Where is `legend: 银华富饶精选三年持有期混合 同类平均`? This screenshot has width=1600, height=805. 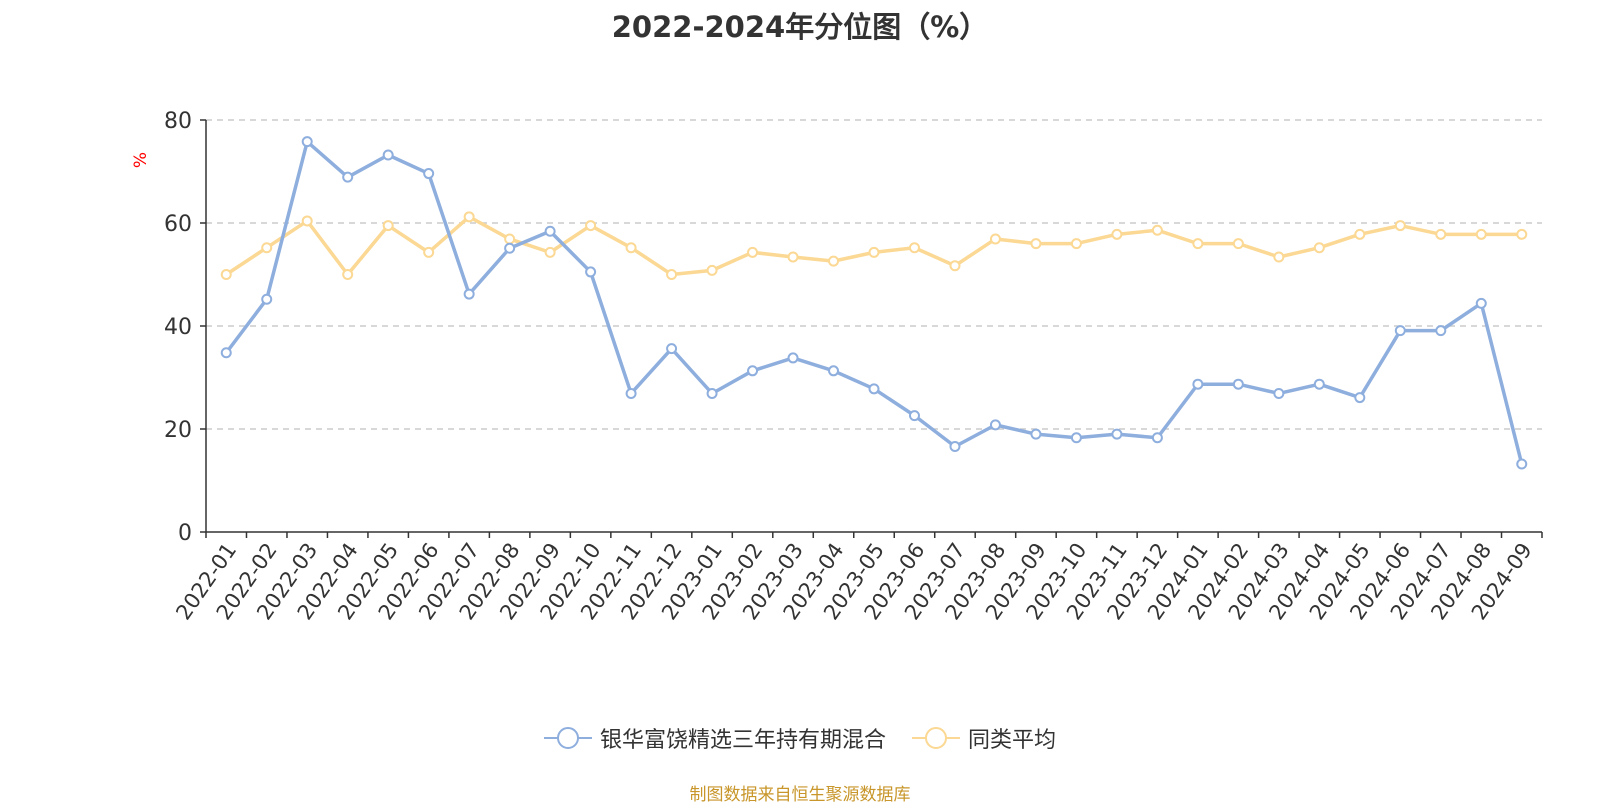
legend: 银华富饶精选三年持有期混合 同类平均 is located at coordinates (800, 738).